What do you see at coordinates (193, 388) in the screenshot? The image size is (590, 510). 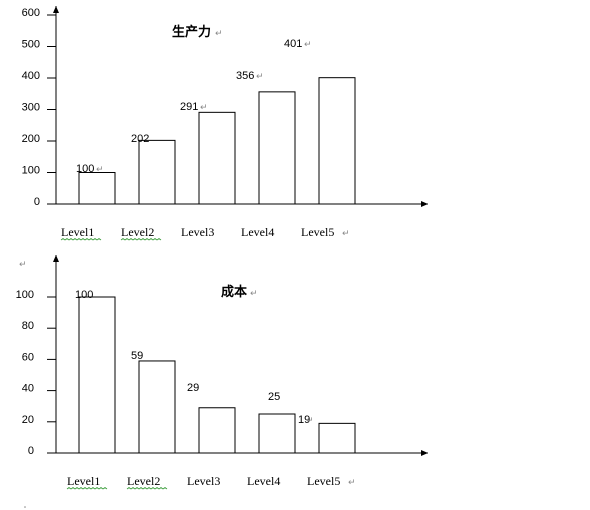 I see `data-label: 29` at bounding box center [193, 388].